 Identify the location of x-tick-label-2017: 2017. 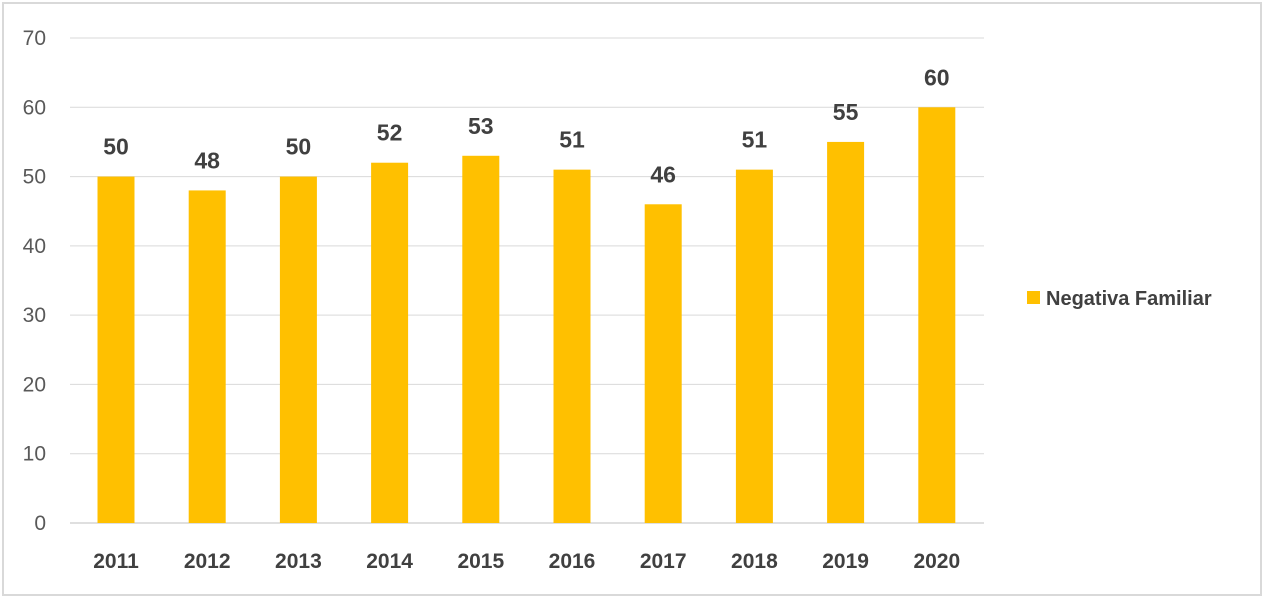
(663, 561).